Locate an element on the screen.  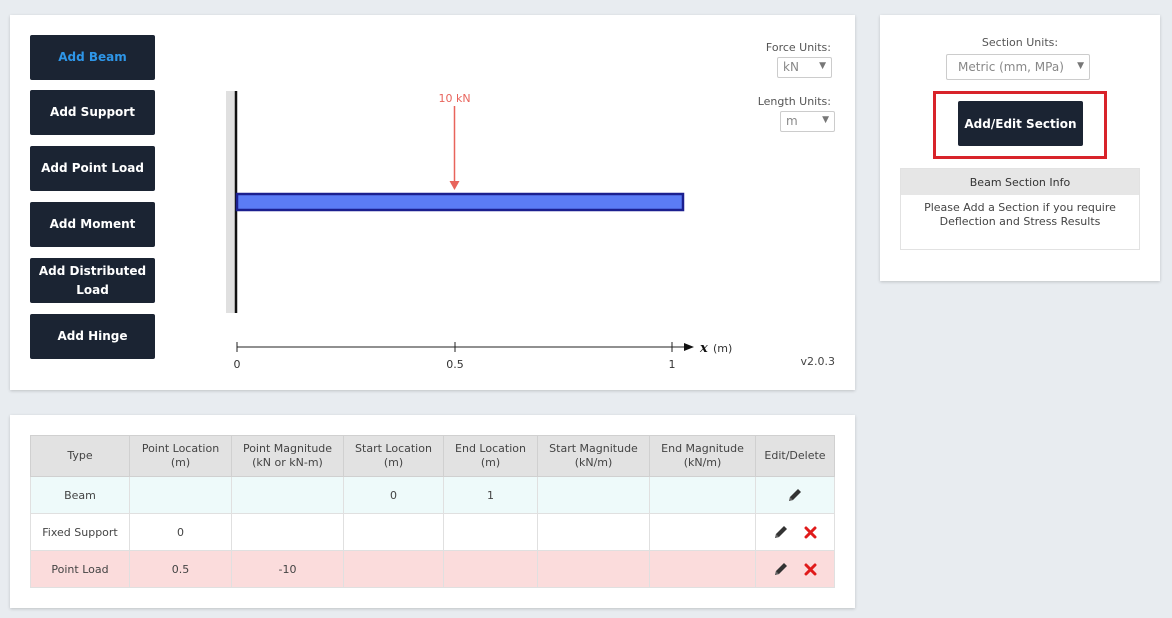
beam is located at coordinates (460, 202).